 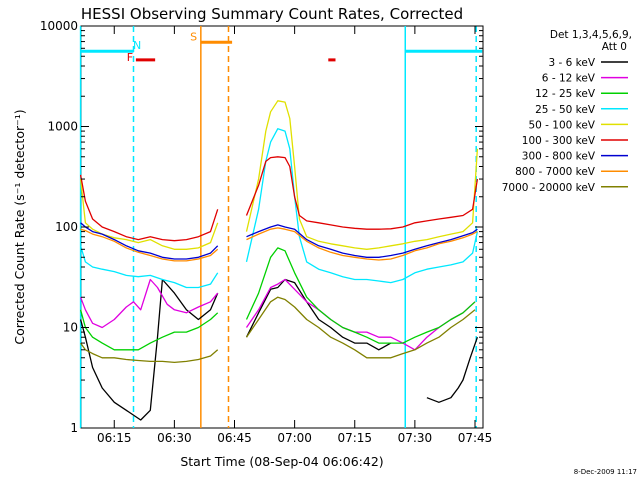 What do you see at coordinates (561, 125) in the screenshot?
I see `legend-label: 50 - 100 keV` at bounding box center [561, 125].